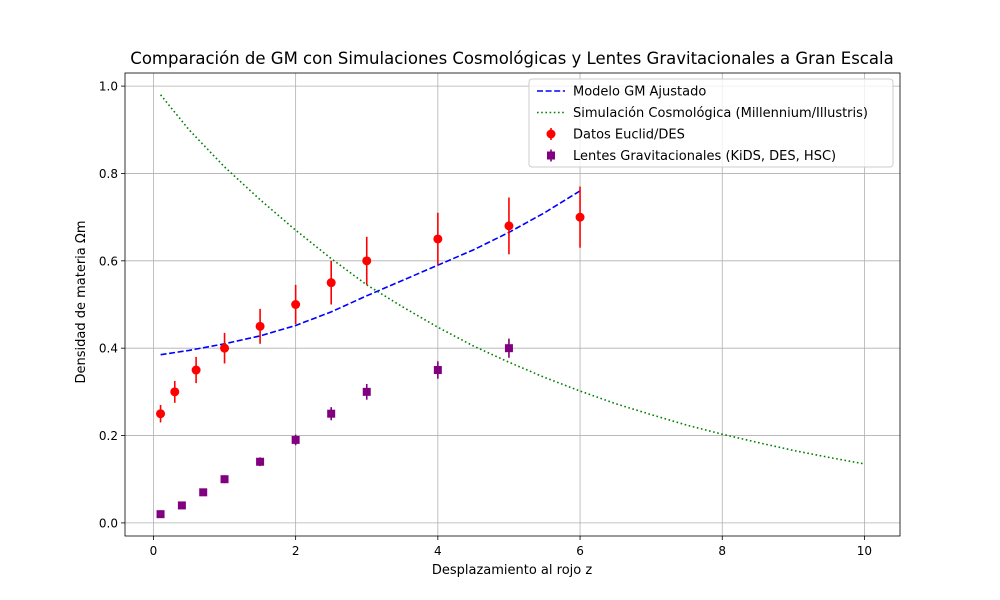 The image size is (1000, 600). Describe the element at coordinates (580, 551) in the screenshot. I see `x-tick-label: 6` at that location.